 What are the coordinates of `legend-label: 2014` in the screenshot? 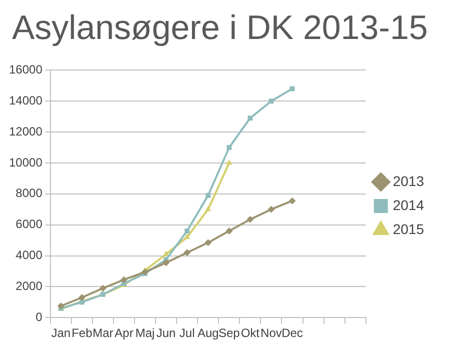 It's located at (408, 204).